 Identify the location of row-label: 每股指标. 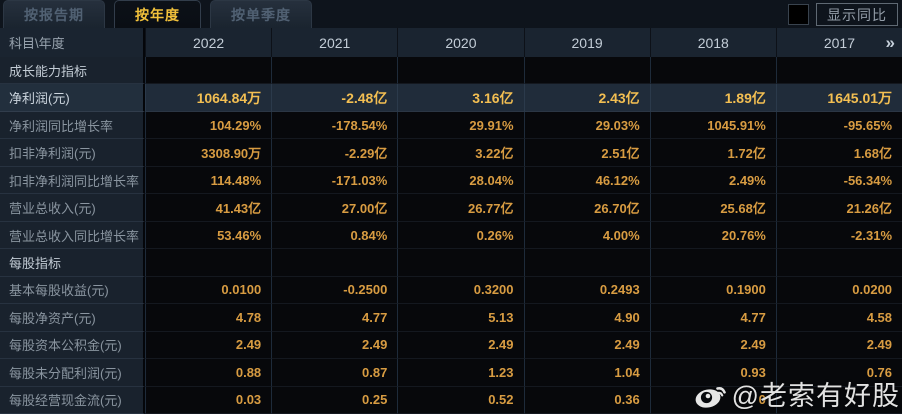
(72, 263).